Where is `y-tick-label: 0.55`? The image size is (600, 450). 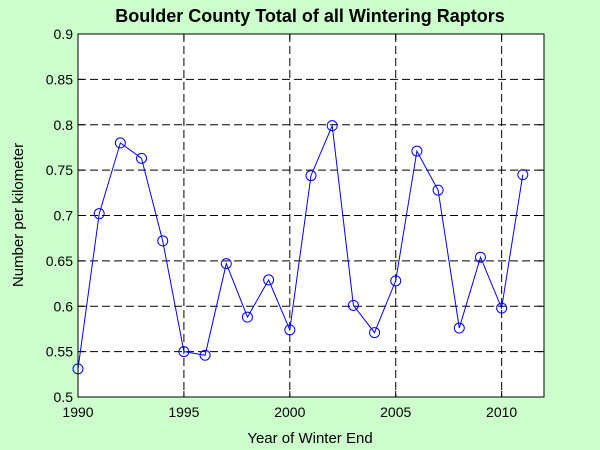 y-tick-label: 0.55 is located at coordinates (59, 352).